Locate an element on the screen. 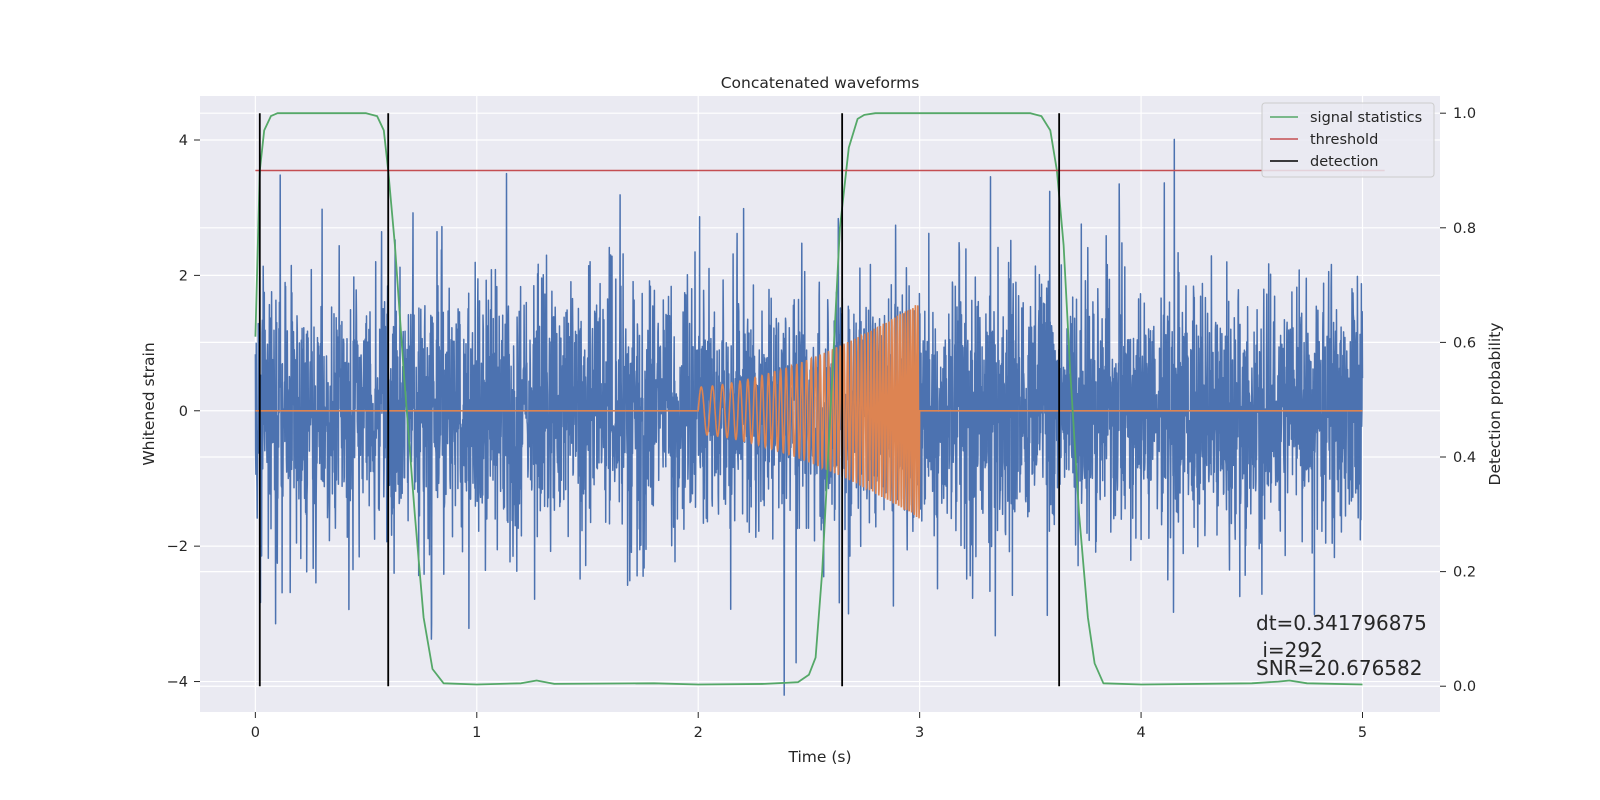  y-tick-label: 2 is located at coordinates (183, 276).